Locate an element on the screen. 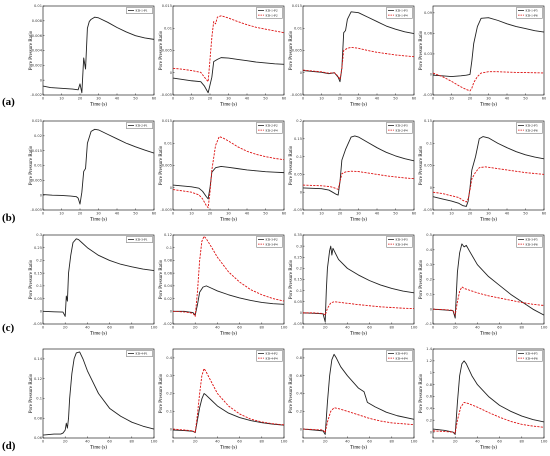 The height and width of the screenshot is (456, 550). y-tick-label: 0.02 is located at coordinates (38, 136).